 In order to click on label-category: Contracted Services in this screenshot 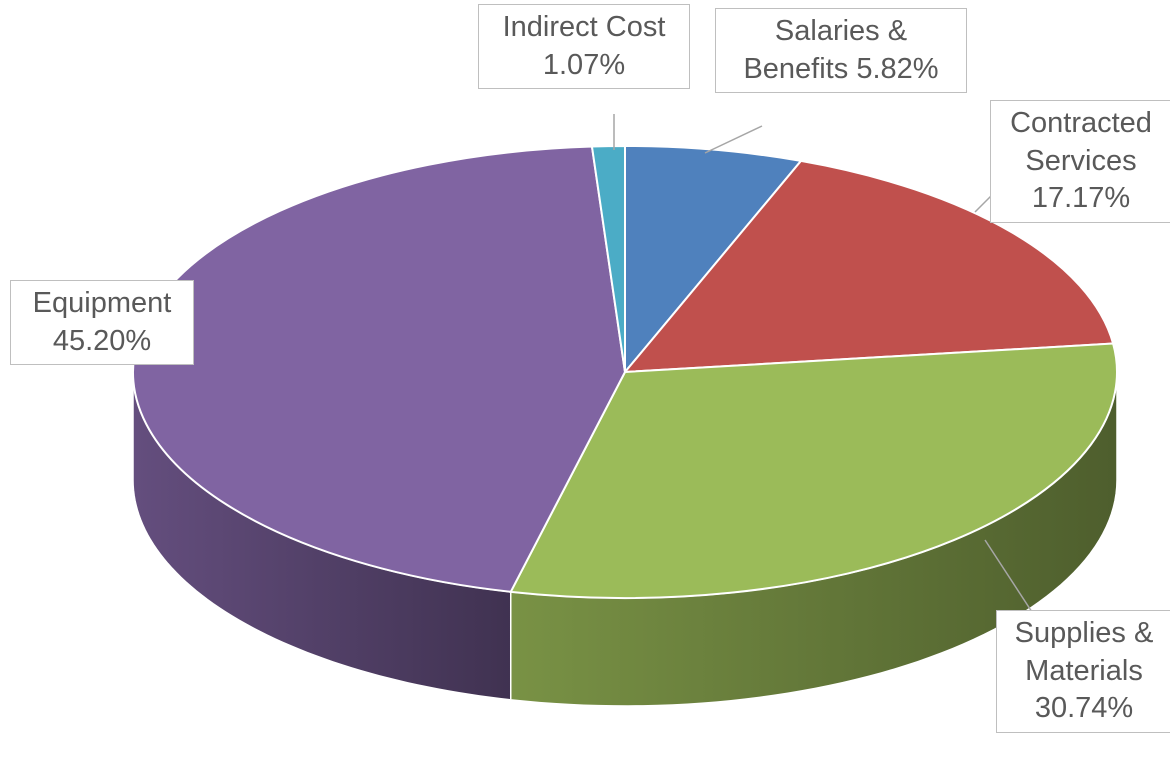, I will do `click(1081, 142)`.